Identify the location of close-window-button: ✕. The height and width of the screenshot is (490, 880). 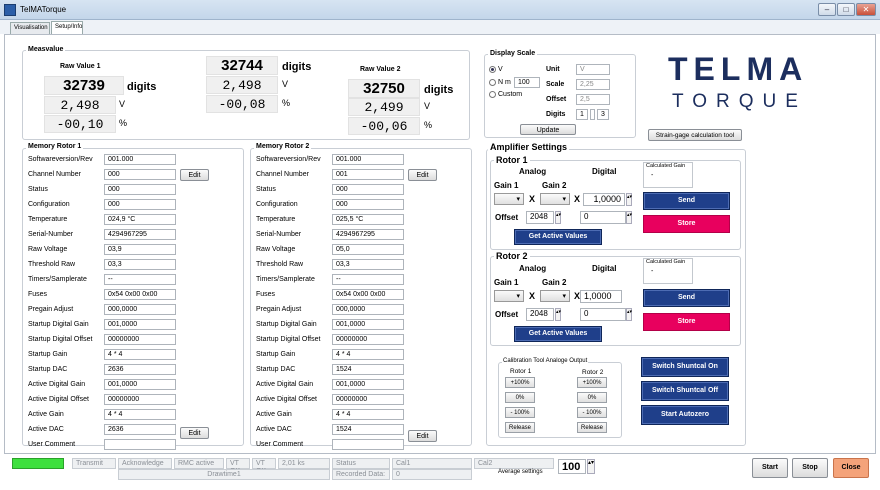
(866, 9).